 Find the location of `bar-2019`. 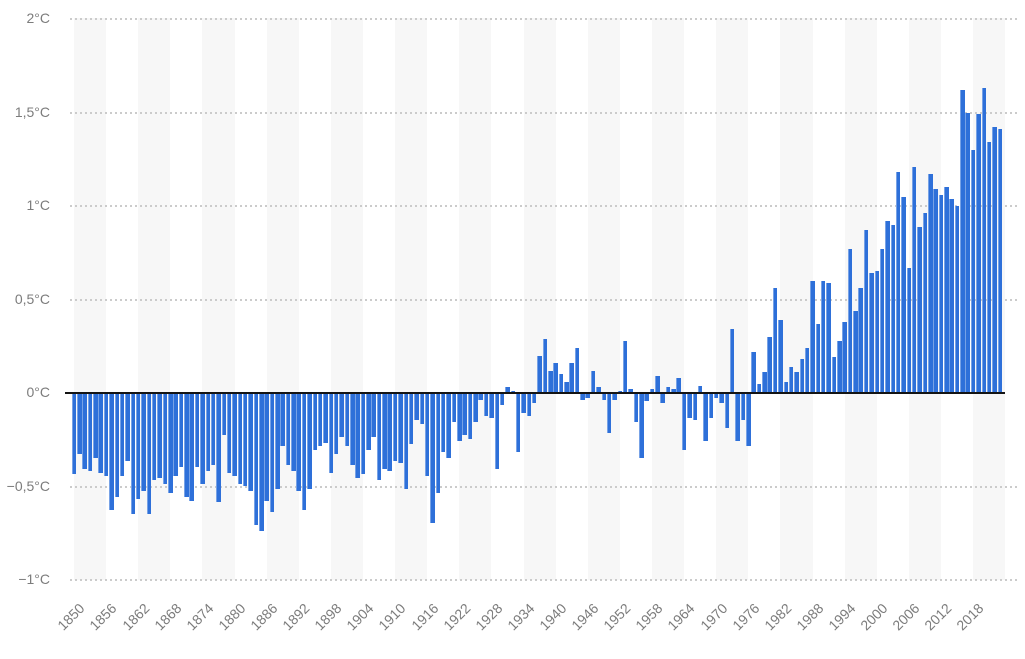

bar-2019 is located at coordinates (978, 253).